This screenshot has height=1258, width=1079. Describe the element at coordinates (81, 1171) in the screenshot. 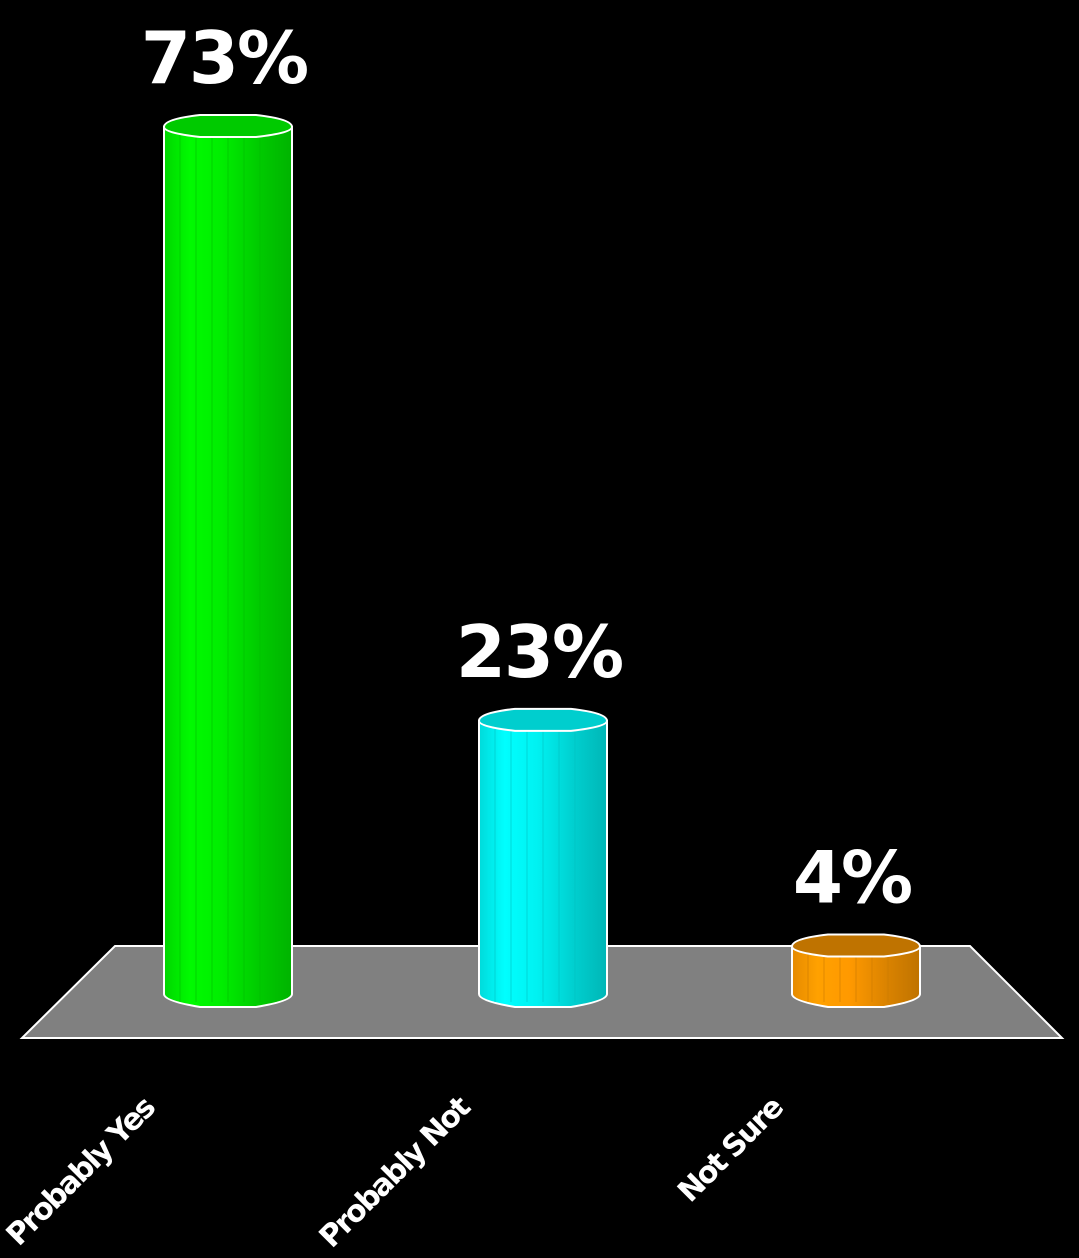

I see `category-label: Probably Yes` at that location.